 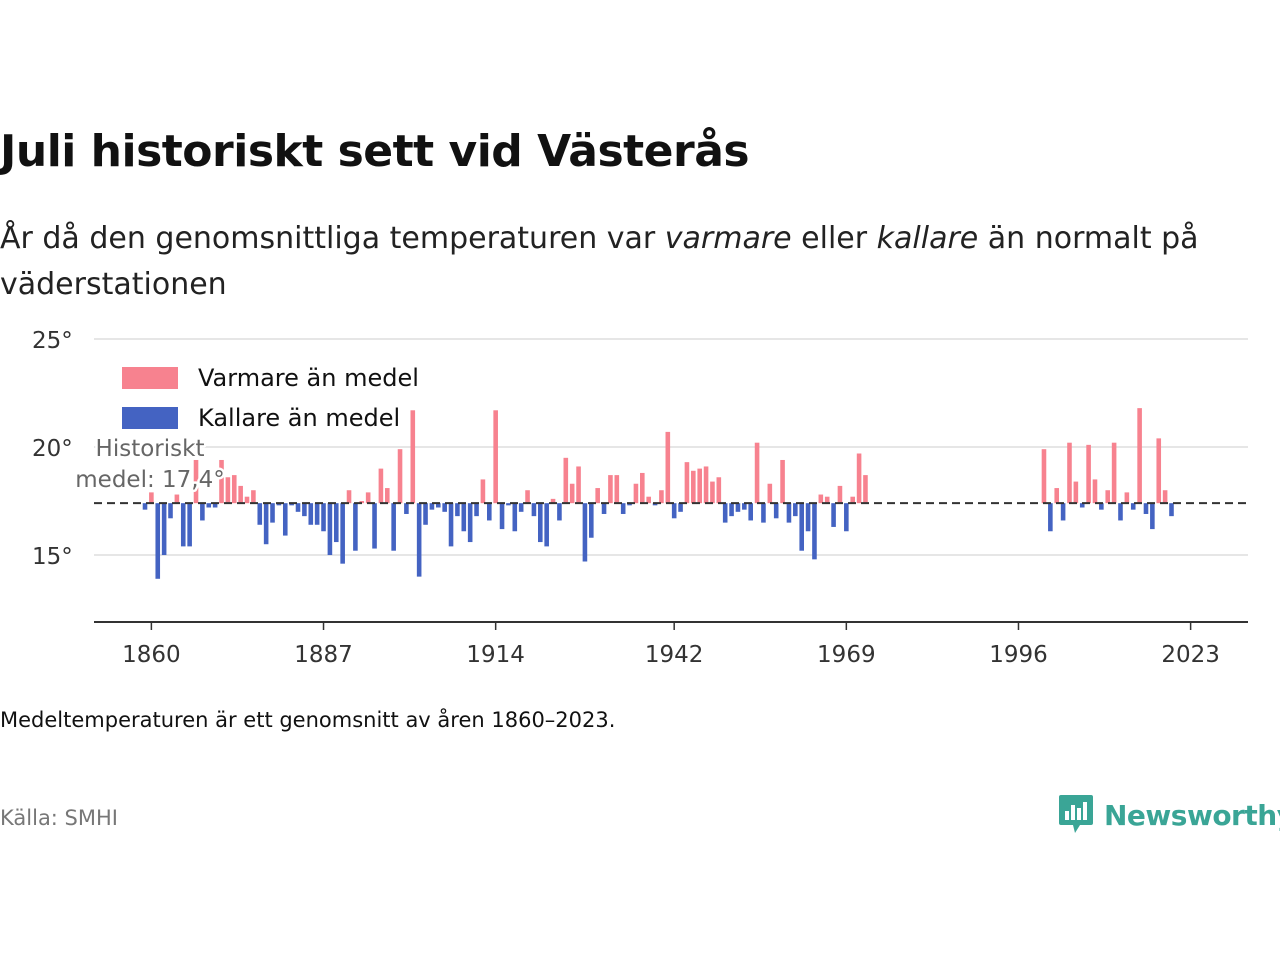 I want to click on bar-1916, so click(x=508, y=504).